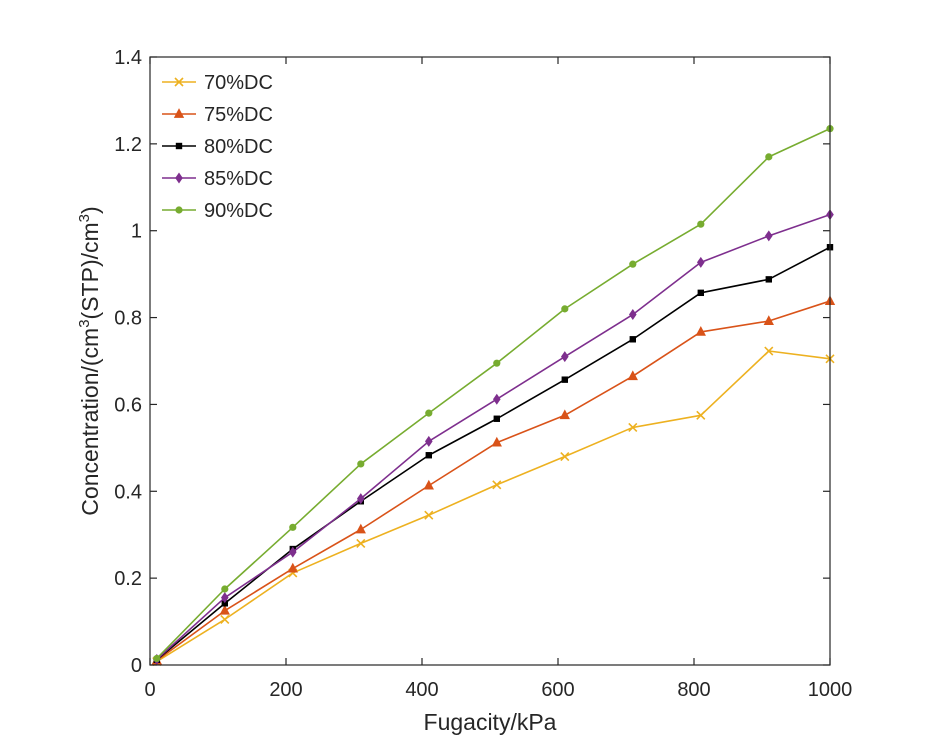 This screenshot has width=933, height=747. Describe the element at coordinates (238, 211) in the screenshot. I see `legend-label: 90%DC` at that location.